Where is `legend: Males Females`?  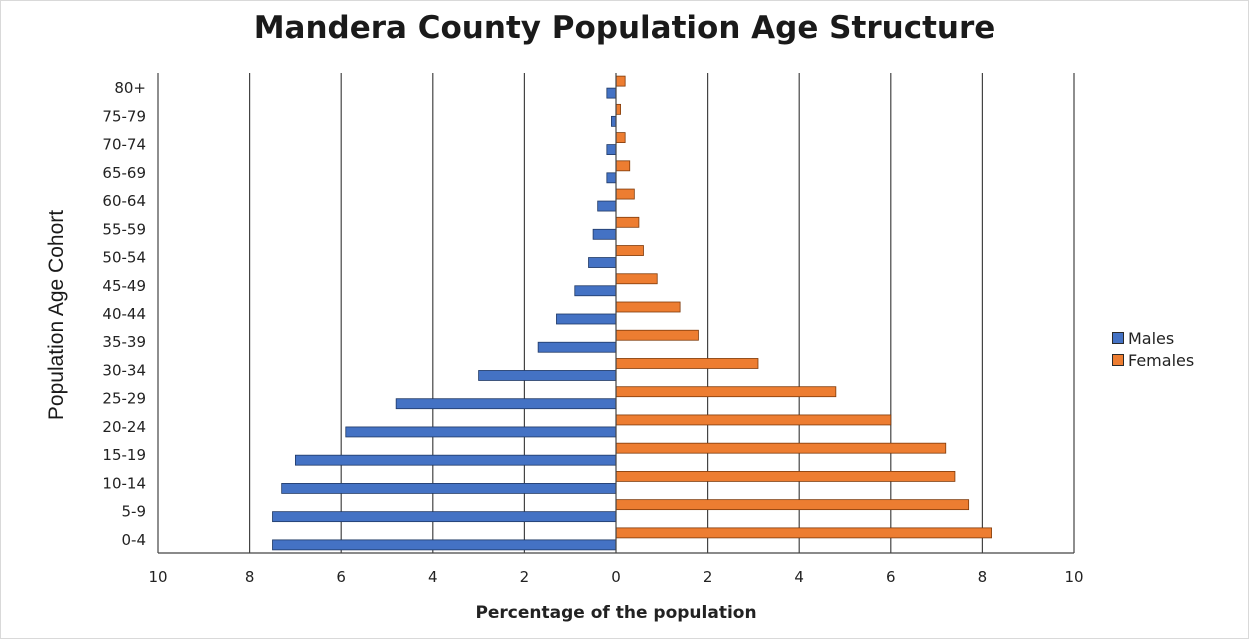
legend: Males Females is located at coordinates (1153, 349).